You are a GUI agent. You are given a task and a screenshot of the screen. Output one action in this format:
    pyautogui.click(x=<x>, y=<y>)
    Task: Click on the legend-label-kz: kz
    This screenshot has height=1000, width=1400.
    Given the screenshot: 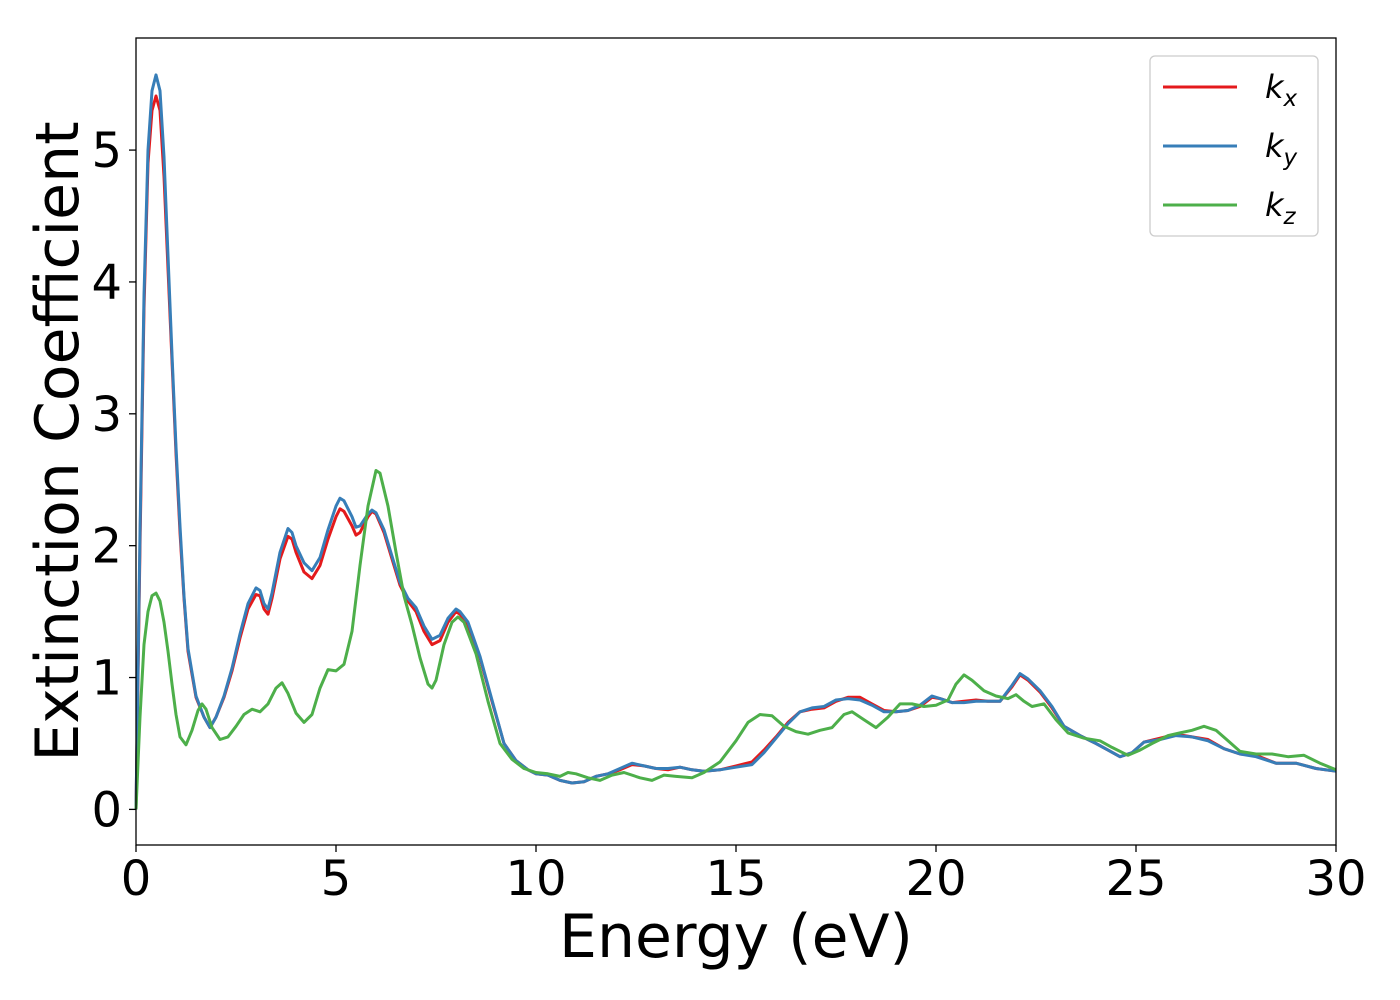 What is the action you would take?
    pyautogui.click(x=1281, y=208)
    